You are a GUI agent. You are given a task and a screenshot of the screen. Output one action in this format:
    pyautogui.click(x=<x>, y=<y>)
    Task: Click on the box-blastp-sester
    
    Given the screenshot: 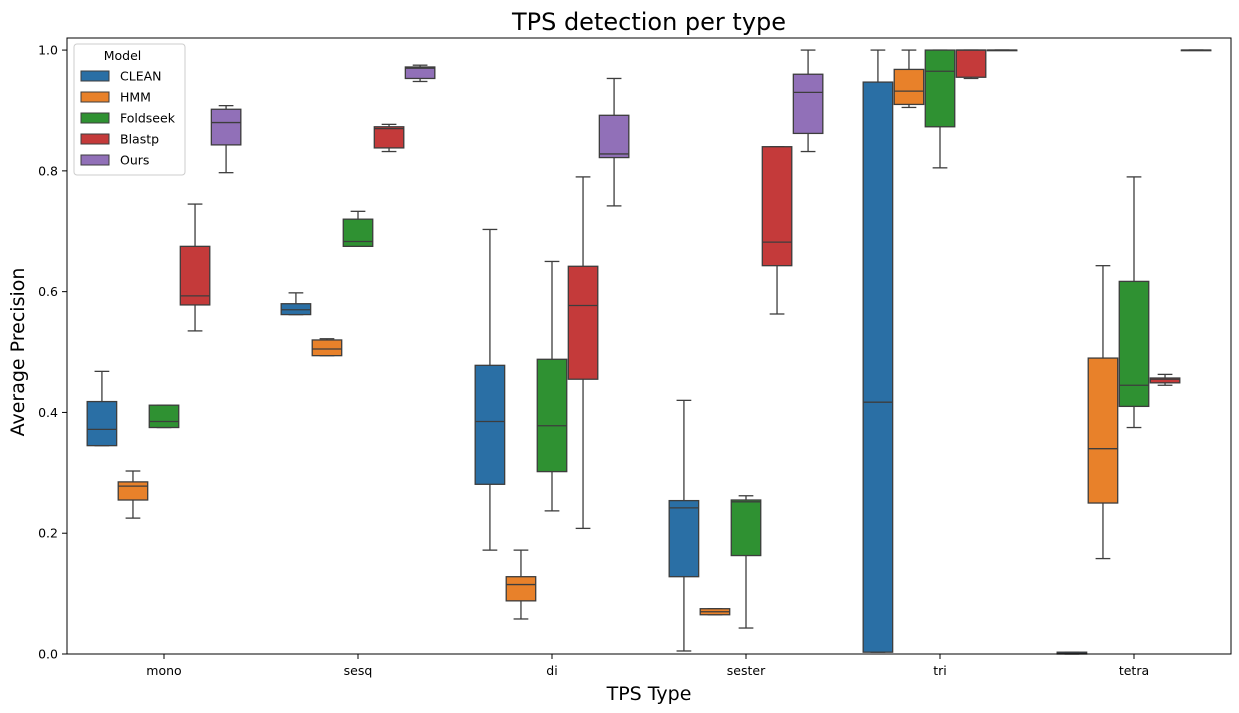 What is the action you would take?
    pyautogui.click(x=777, y=230)
    